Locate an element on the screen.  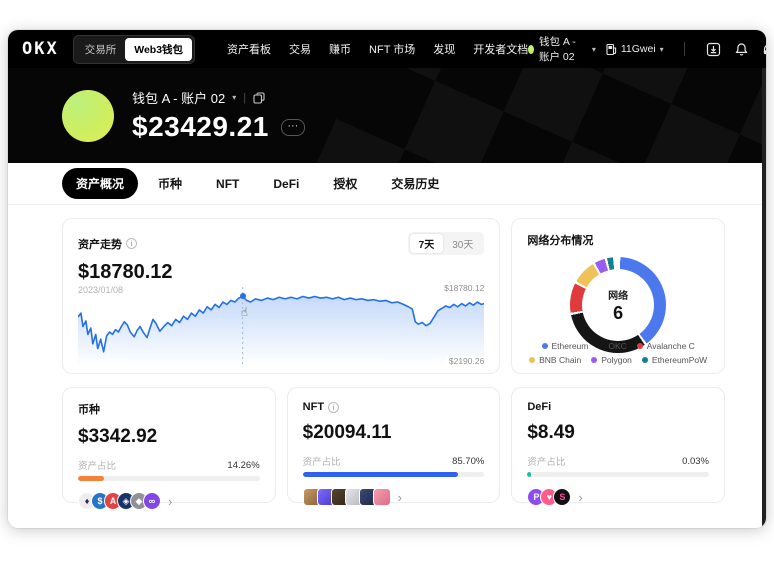
defi-share-percent: 0.03% is located at coordinates (695, 461).